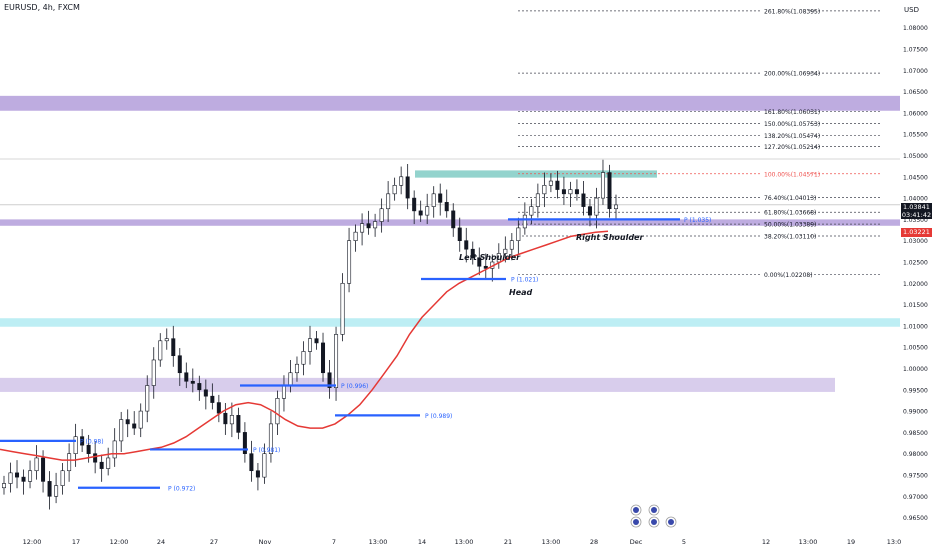  Describe the element at coordinates (916, 232) in the screenshot. I see `ma-price-badge: 1.03221` at that location.